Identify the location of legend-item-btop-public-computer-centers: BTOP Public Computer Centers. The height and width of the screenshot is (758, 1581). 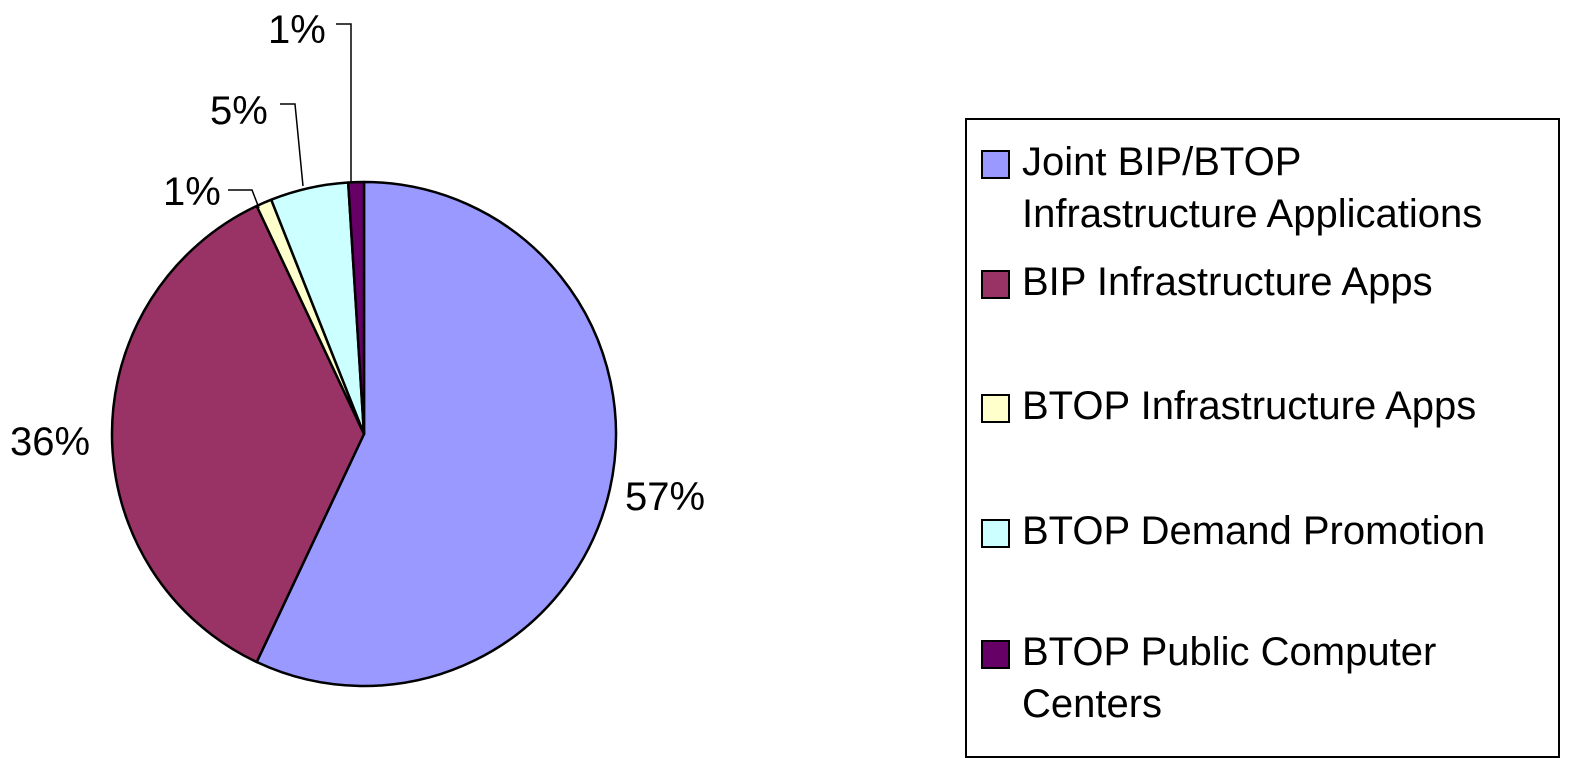
(1268, 678).